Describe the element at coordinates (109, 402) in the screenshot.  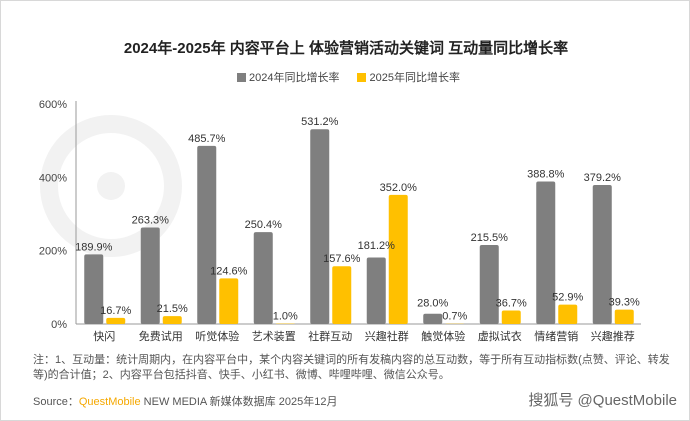
I see `source-brand: QuestMobile` at that location.